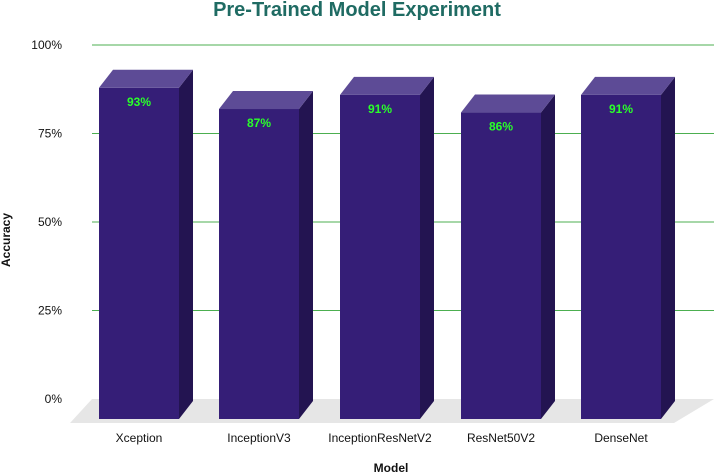  I want to click on y-axis-ticks: 0% 25% 50% 75% 100%, so click(46, 222).